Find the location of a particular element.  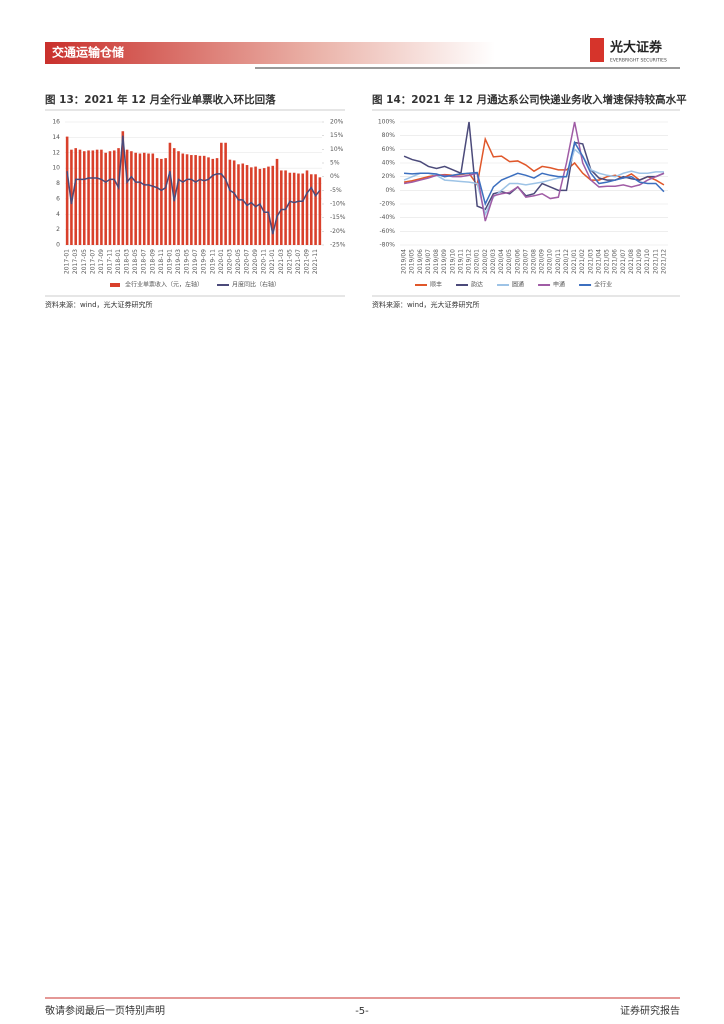

x-tick-label: 2021/05 is located at coordinates (607, 261).